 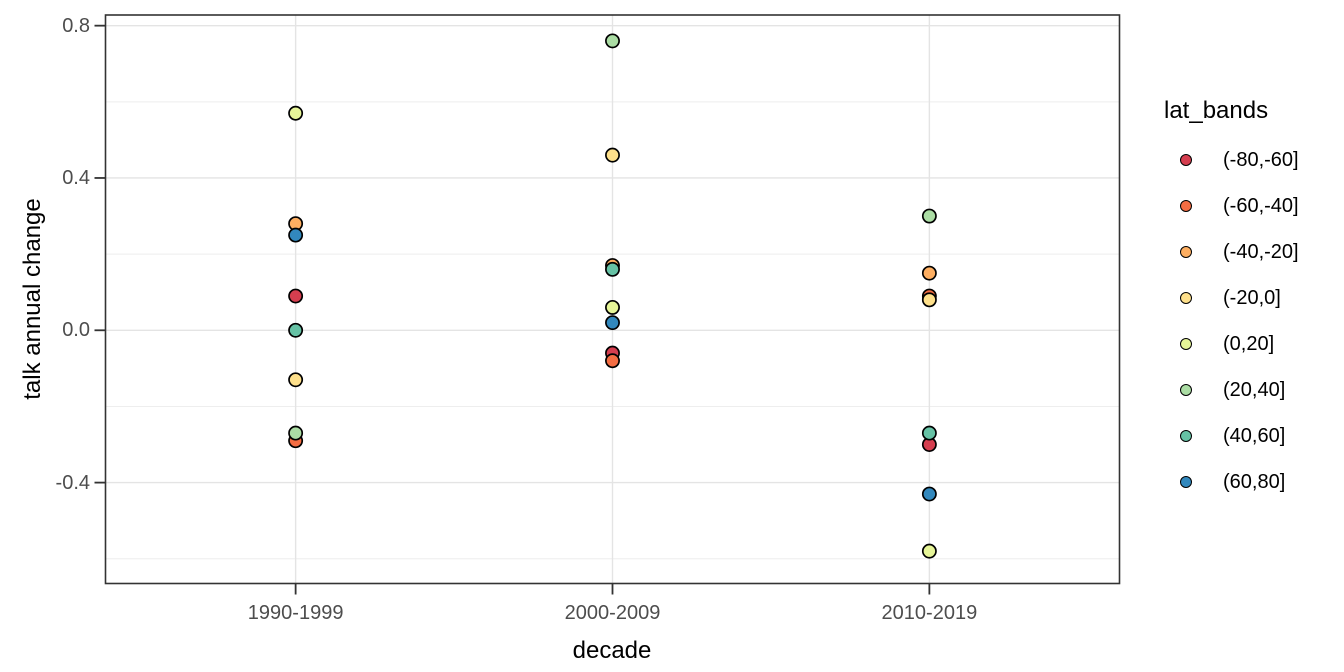 What do you see at coordinates (32, 299) in the screenshot?
I see `y-axis-title: talk annual change` at bounding box center [32, 299].